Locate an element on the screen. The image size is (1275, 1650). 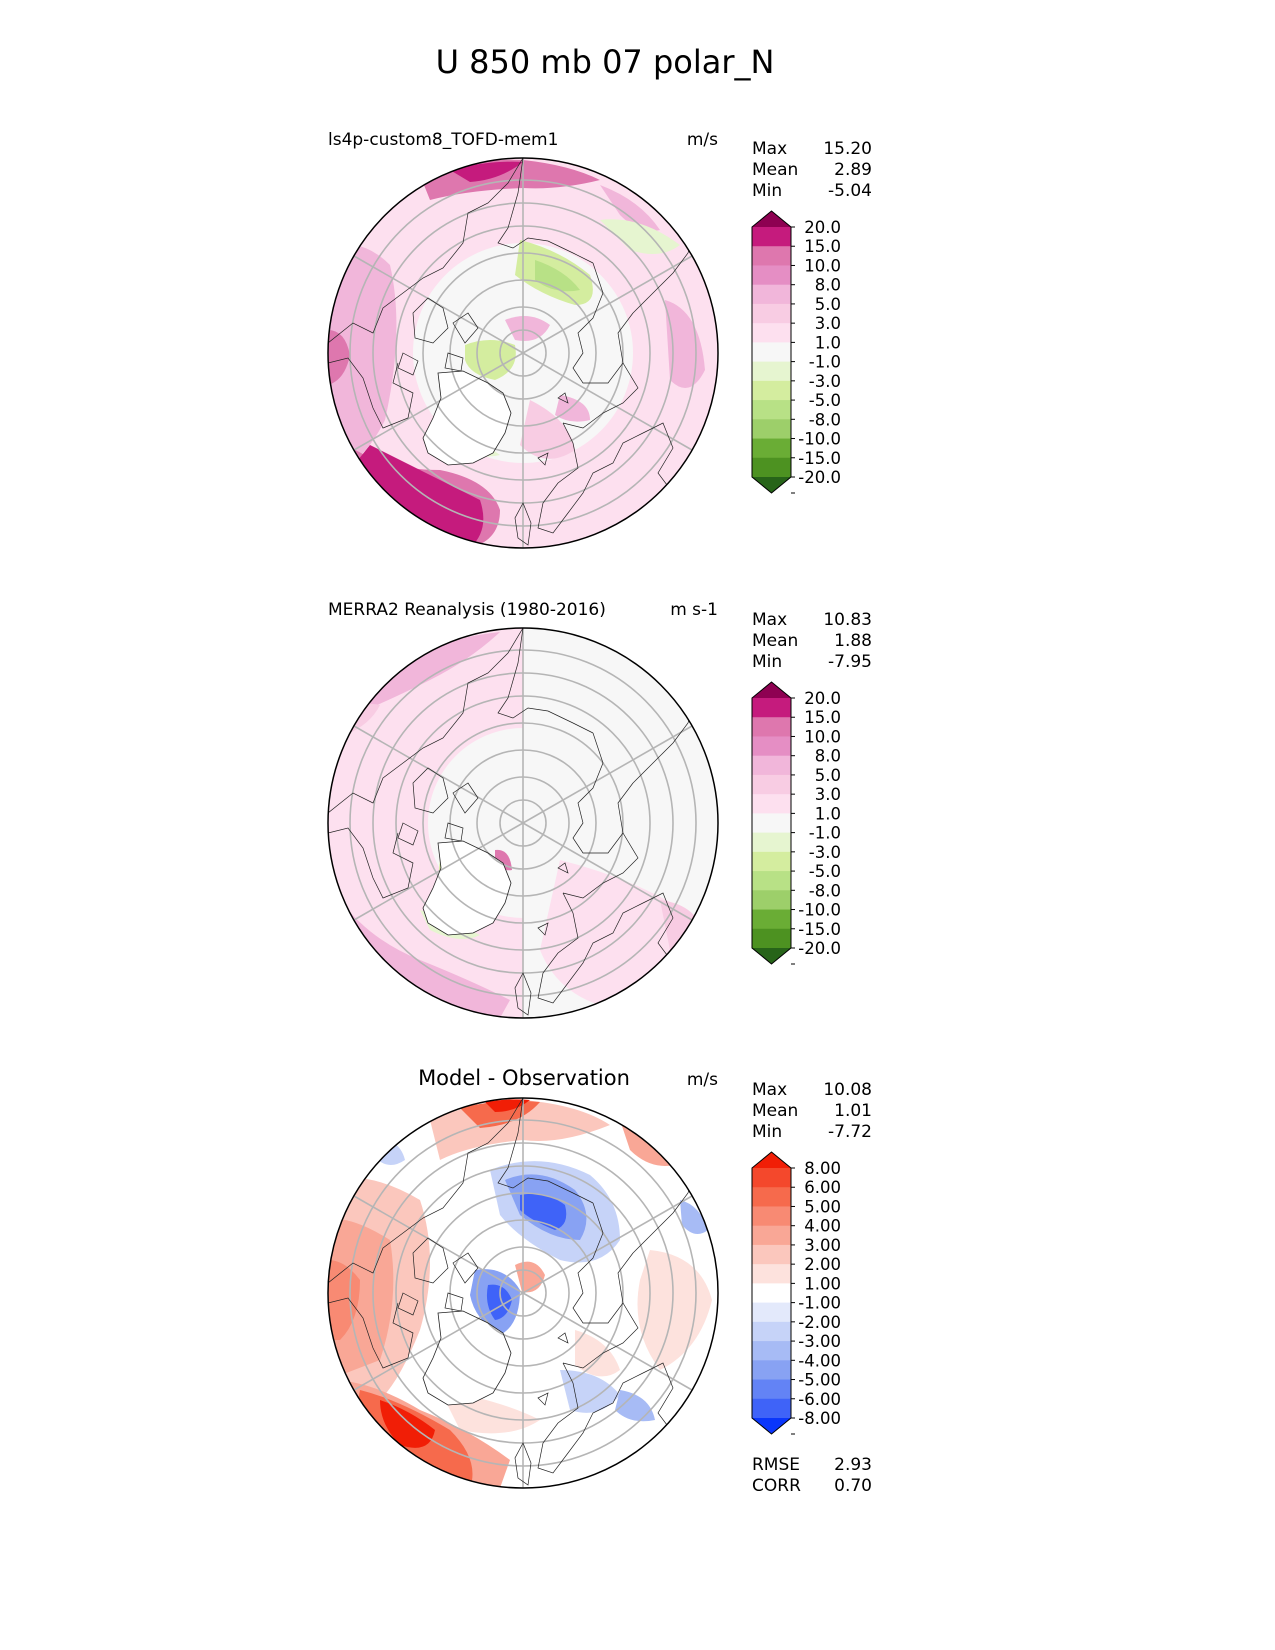
colorbar-tick-label: -20.0 is located at coordinates (819, 477).